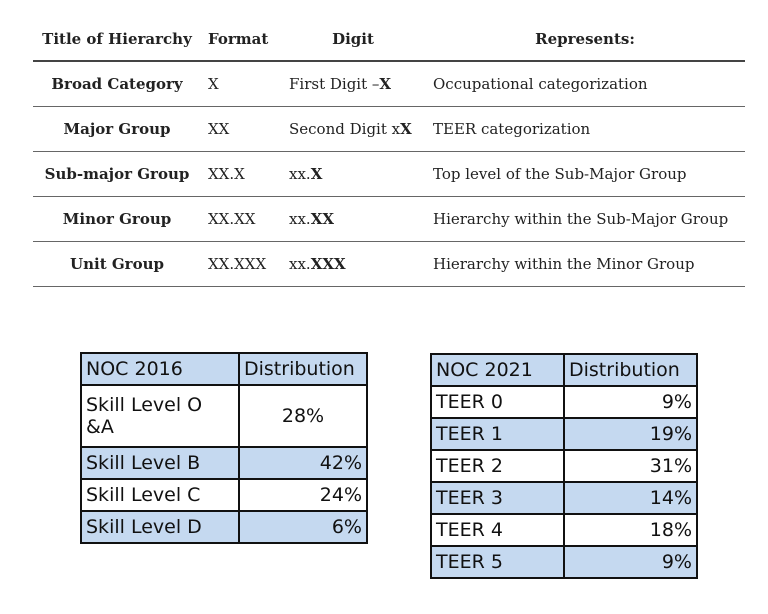 This screenshot has width=768, height=614. What do you see at coordinates (497, 466) in the screenshot?
I see `teer-label: TEER 2` at bounding box center [497, 466].